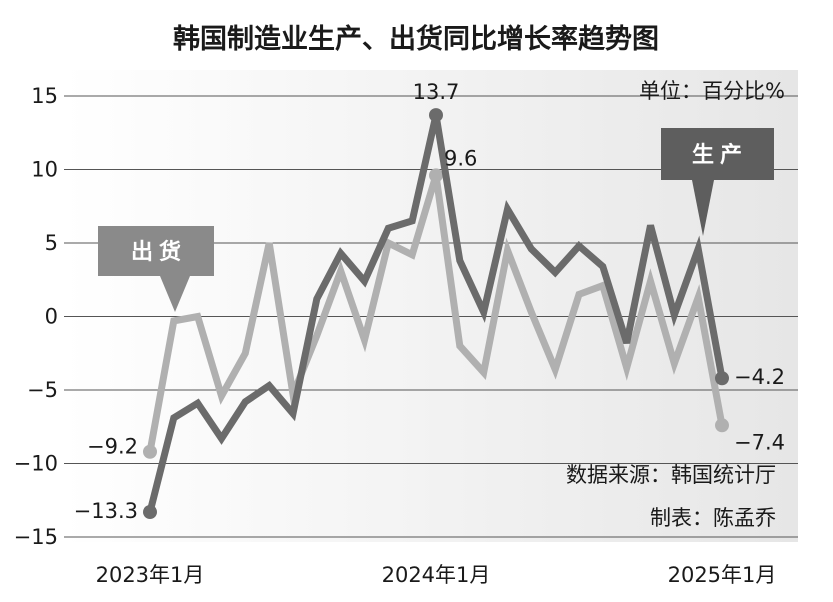  I want to click on data-label-shipments: 9.6, so click(460, 158).